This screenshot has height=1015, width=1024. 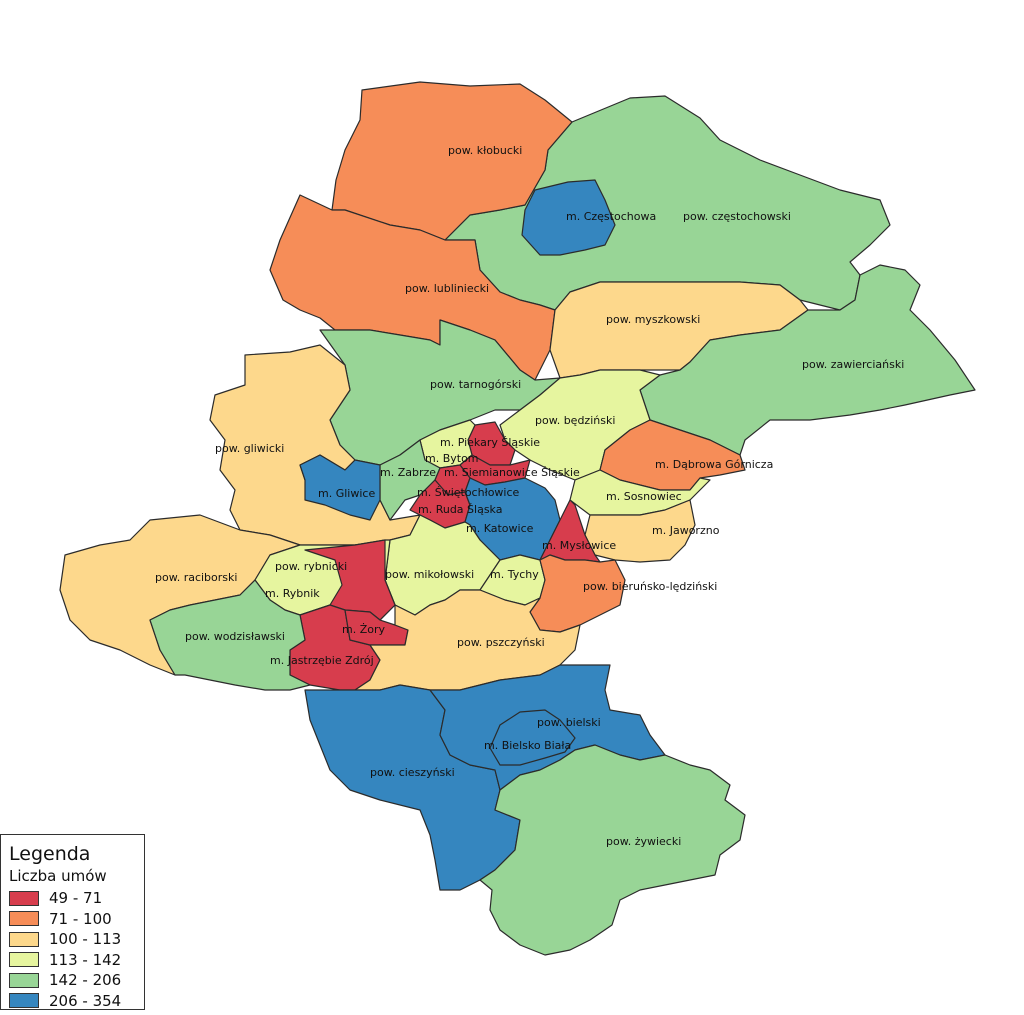 What do you see at coordinates (579, 545) in the screenshot?
I see `label-m-myslowice: m. Mysłowice` at bounding box center [579, 545].